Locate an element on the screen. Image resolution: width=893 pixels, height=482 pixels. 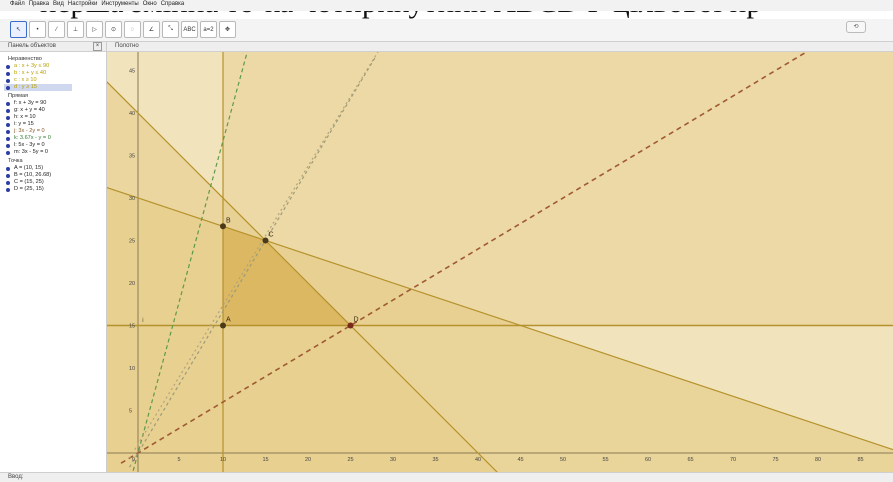
object-list-item: B = (10, 26.68) is located at coordinates (55, 175).